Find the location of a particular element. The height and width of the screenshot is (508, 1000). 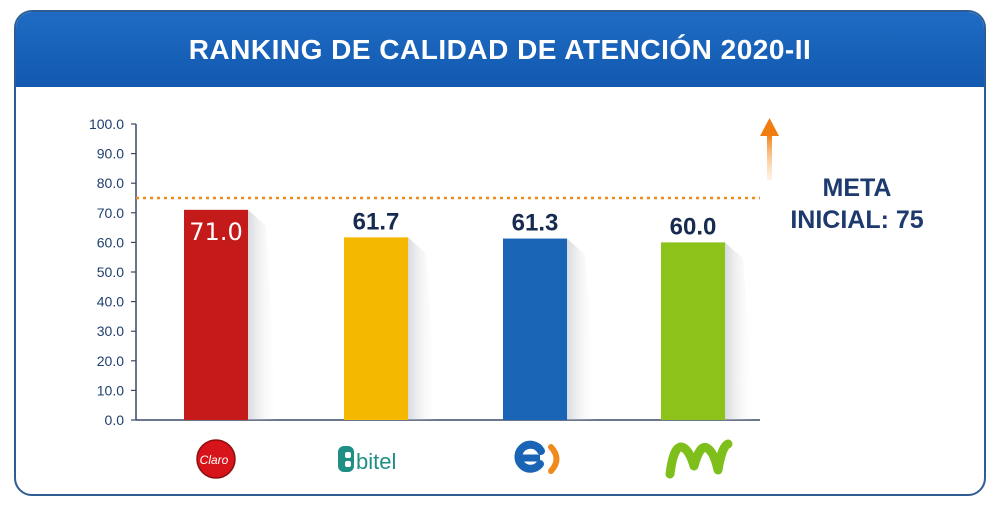

entel-logo is located at coordinates (537, 457).